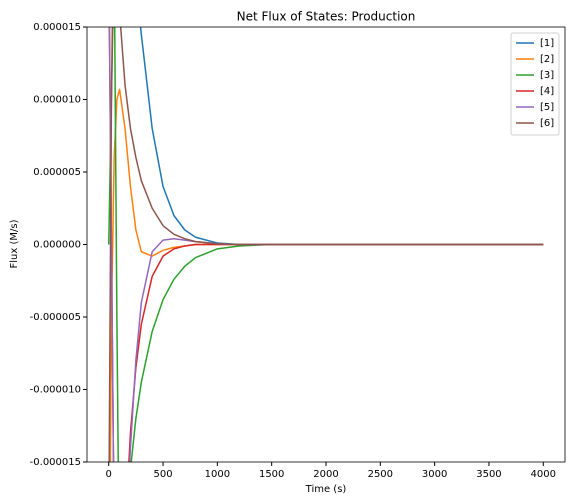 This screenshot has height=504, width=576. What do you see at coordinates (162, 474) in the screenshot?
I see `x-tick-label: 500` at bounding box center [162, 474].